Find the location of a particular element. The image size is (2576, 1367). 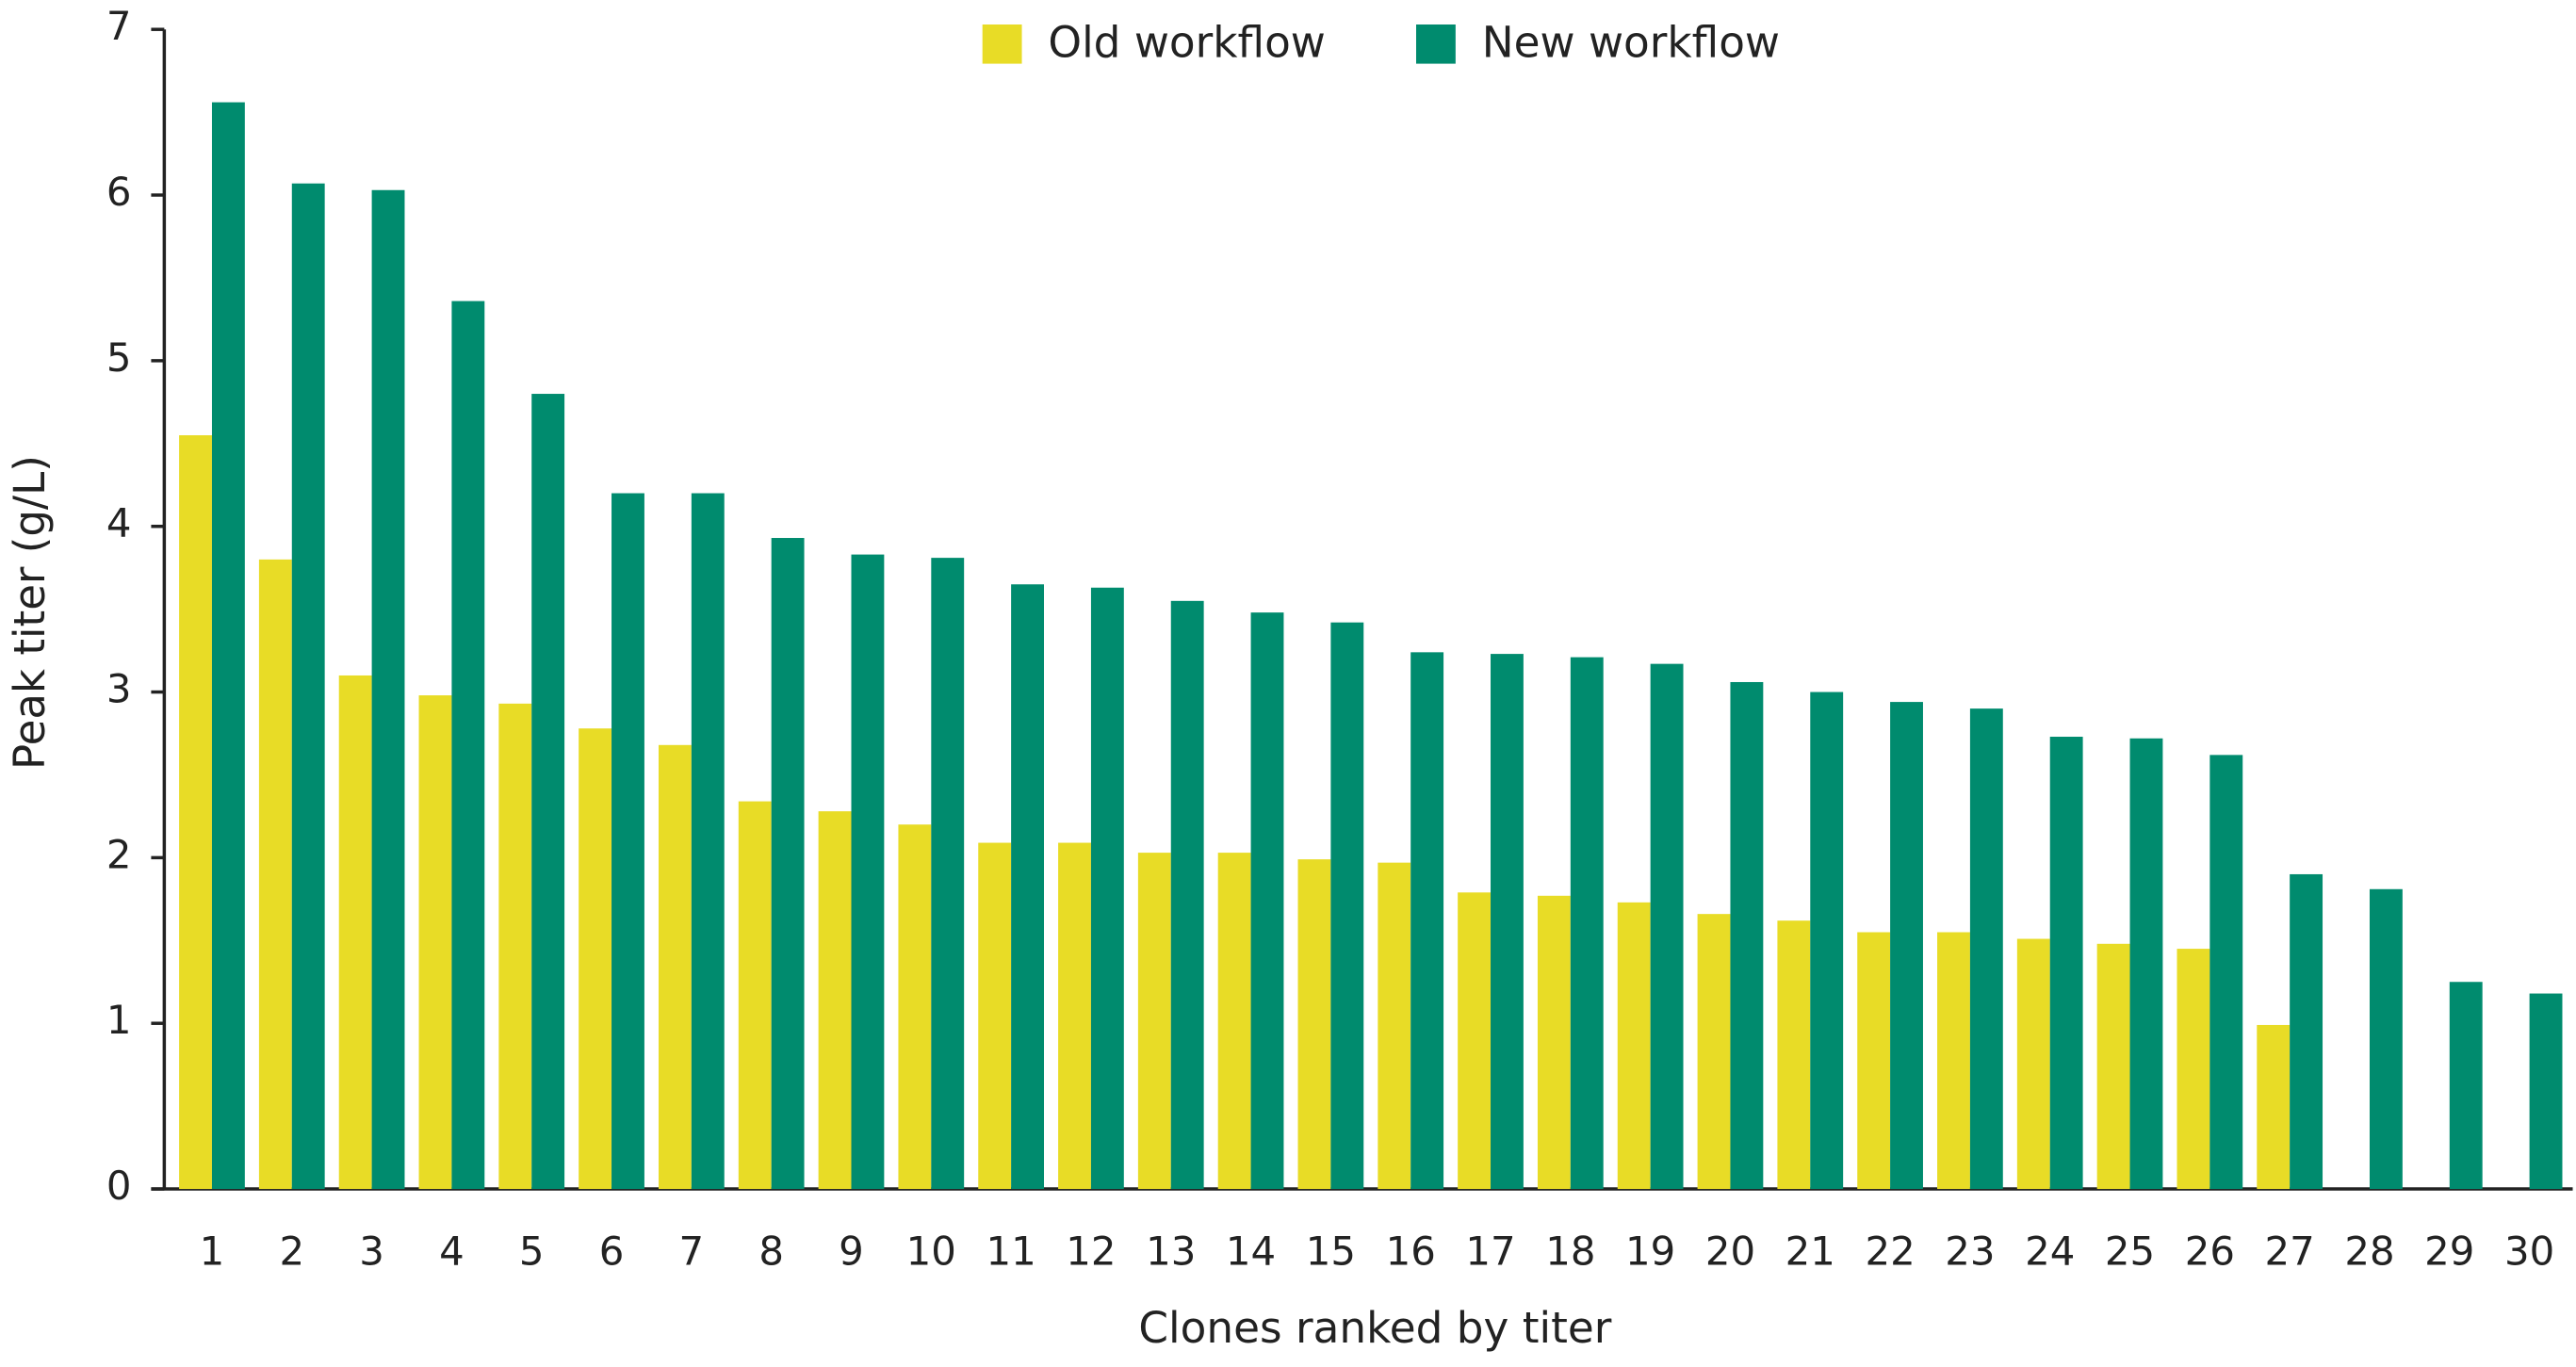

x-tick-label: 18 is located at coordinates (1570, 1251).